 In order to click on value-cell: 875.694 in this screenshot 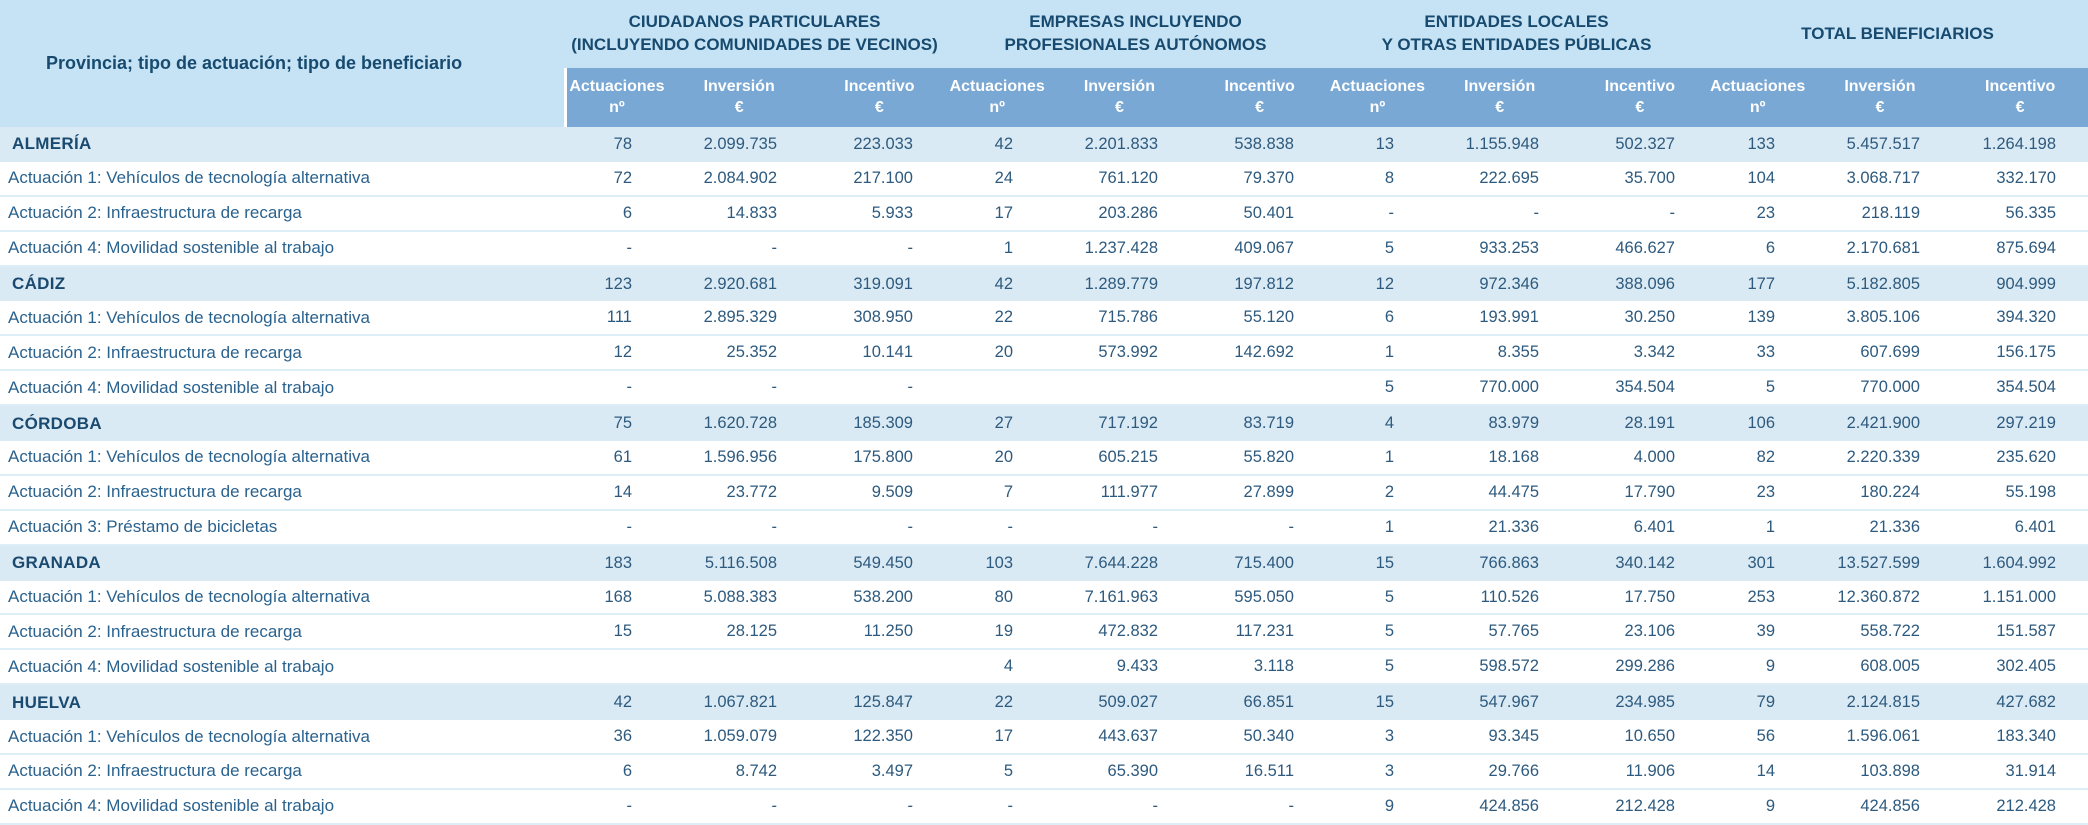, I will do `click(2026, 247)`.